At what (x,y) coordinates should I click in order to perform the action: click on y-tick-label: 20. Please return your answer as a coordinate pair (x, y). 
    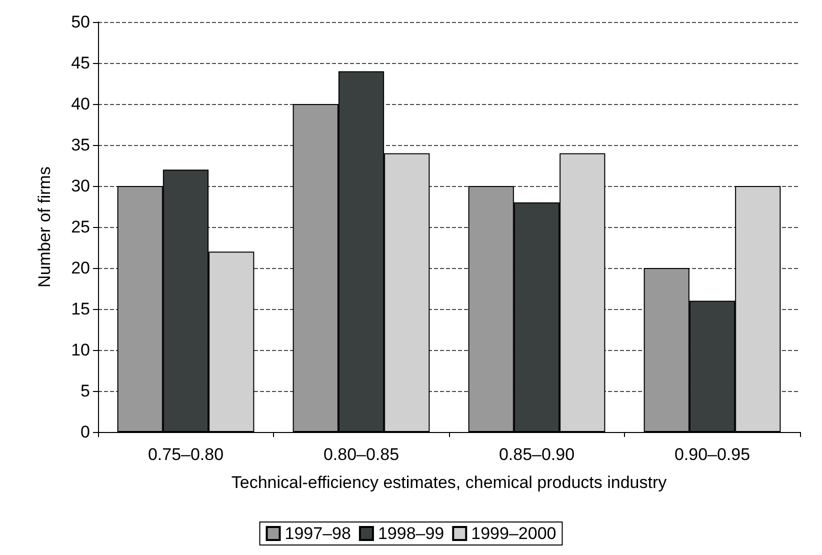
    Looking at the image, I should click on (80, 268).